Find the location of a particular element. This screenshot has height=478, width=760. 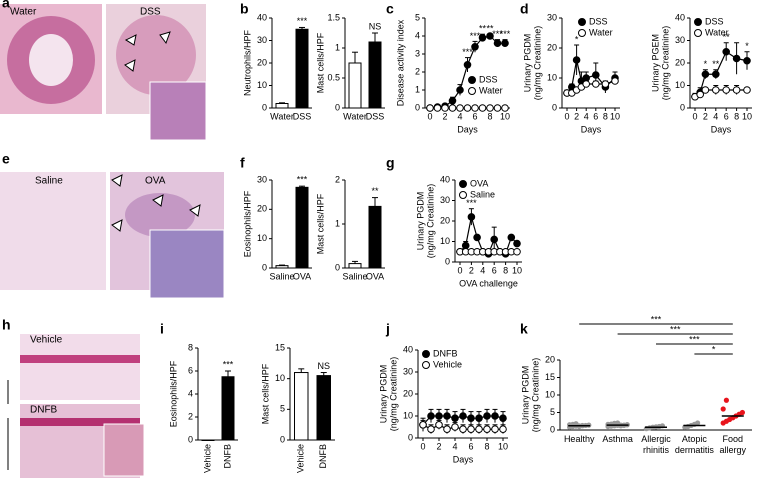

image-label: Saline is located at coordinates (49, 181).